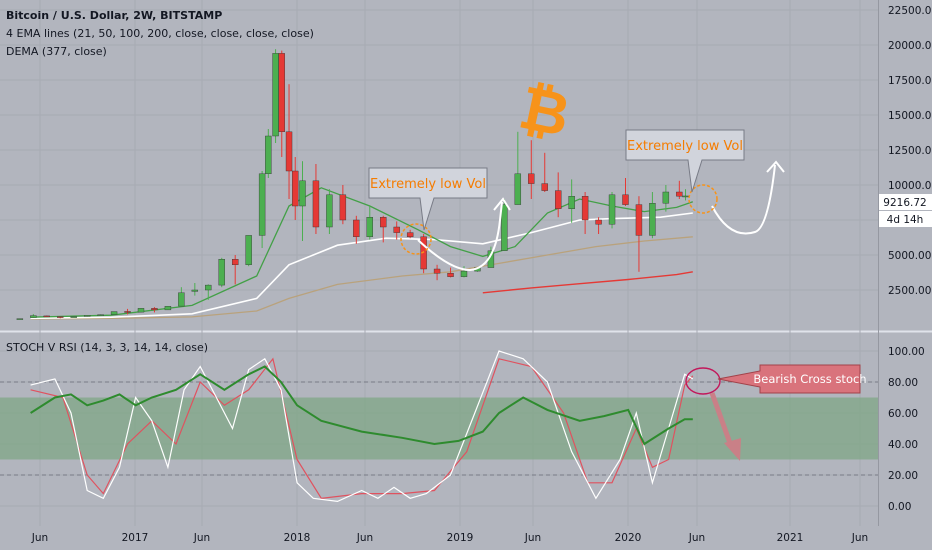 Image resolution: width=932 pixels, height=550 pixels. I want to click on stoch-tick-label: 40.00, so click(903, 445).